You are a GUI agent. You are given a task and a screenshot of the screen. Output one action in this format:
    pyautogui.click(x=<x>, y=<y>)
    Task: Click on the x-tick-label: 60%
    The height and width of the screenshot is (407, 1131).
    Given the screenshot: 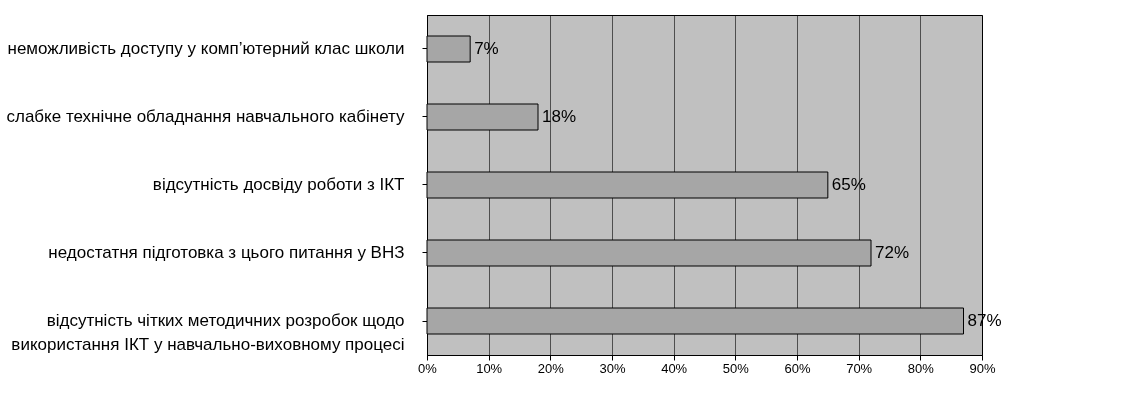 What is the action you would take?
    pyautogui.click(x=797, y=368)
    